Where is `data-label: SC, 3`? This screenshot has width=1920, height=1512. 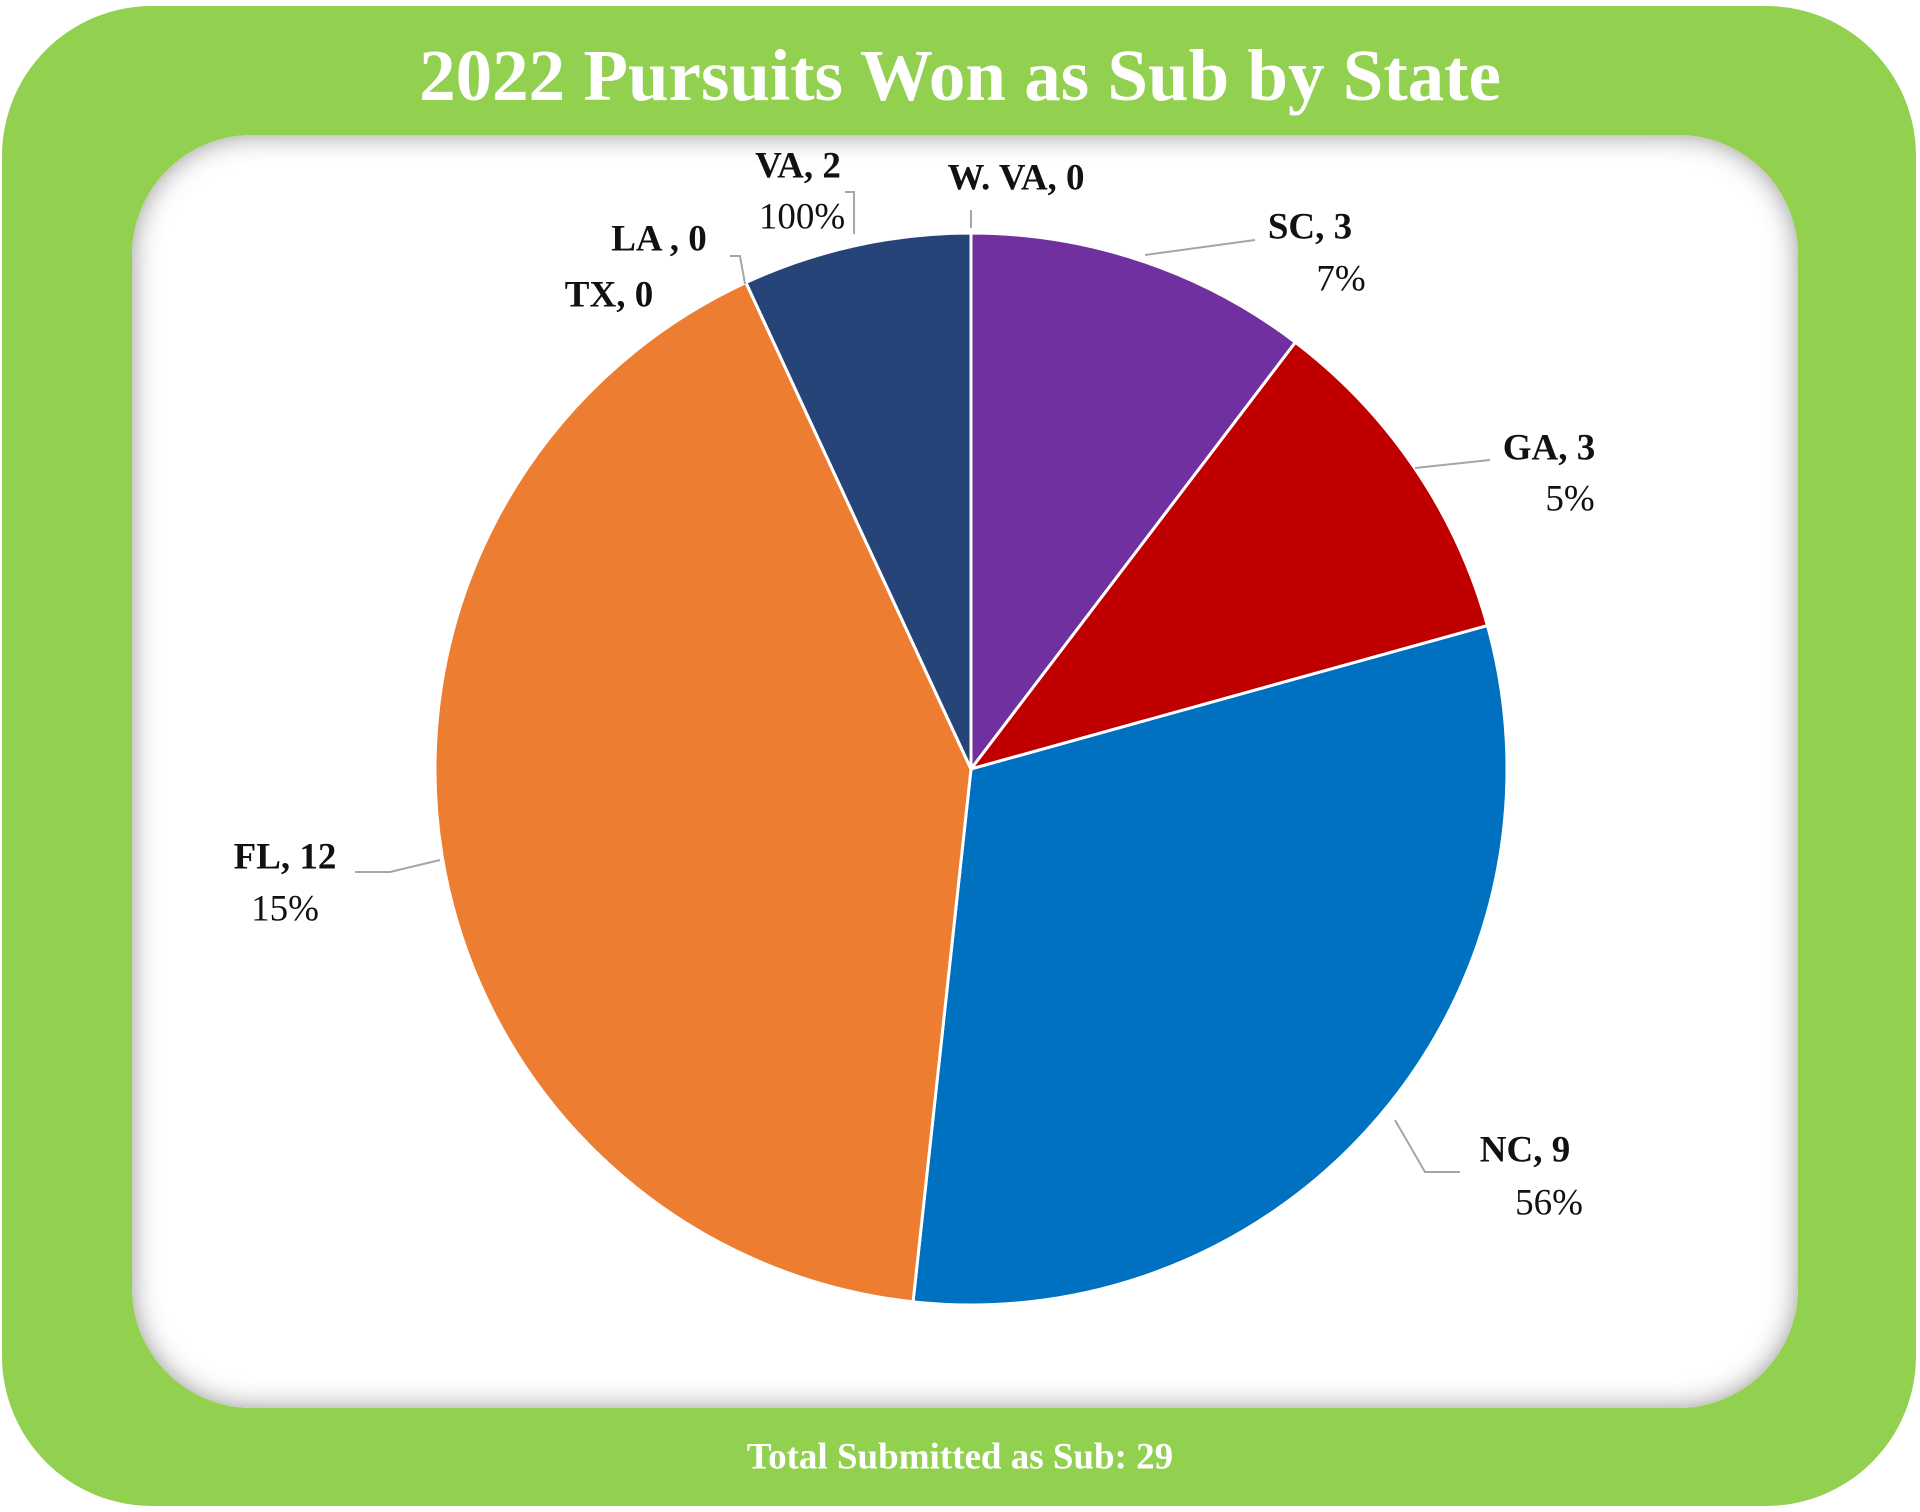
data-label: SC, 3 is located at coordinates (1310, 226).